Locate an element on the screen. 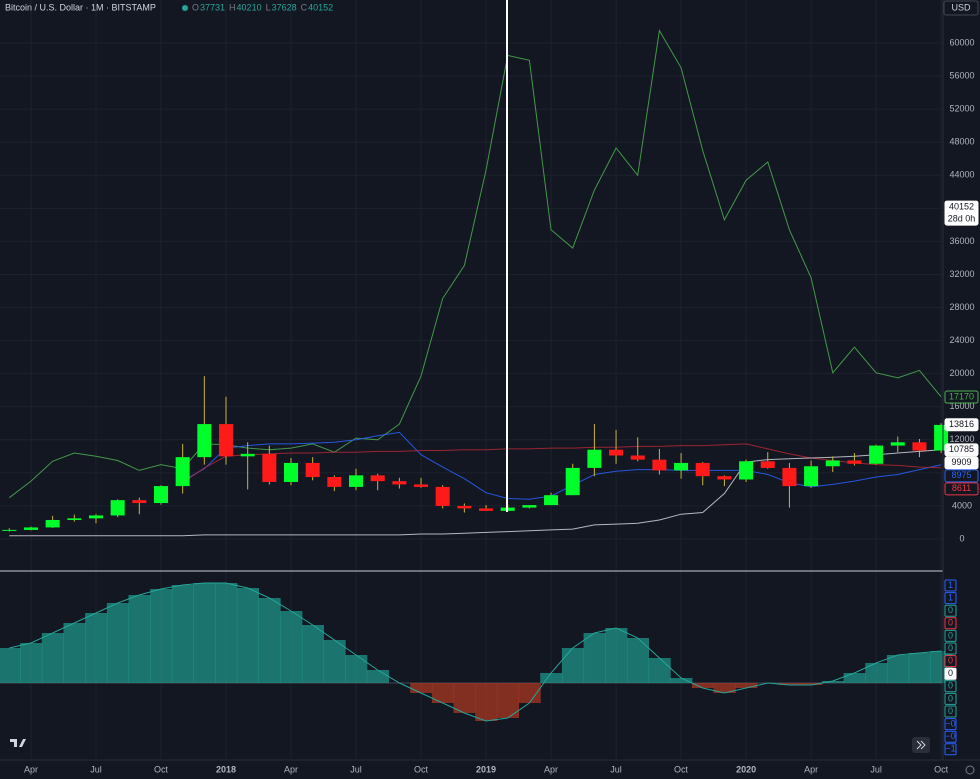 This screenshot has height=779, width=980. ohlc-key: H is located at coordinates (232, 7).